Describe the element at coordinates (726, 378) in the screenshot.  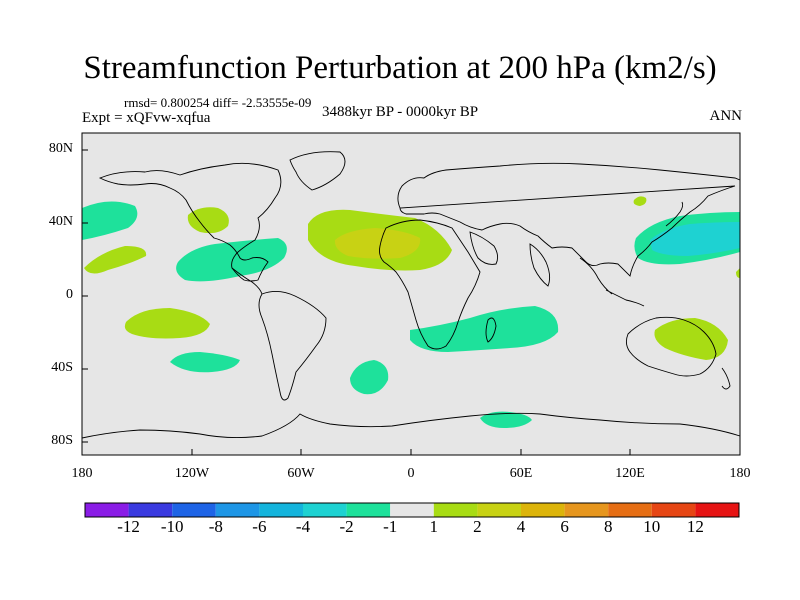
I see `coastline-new-zealand` at that location.